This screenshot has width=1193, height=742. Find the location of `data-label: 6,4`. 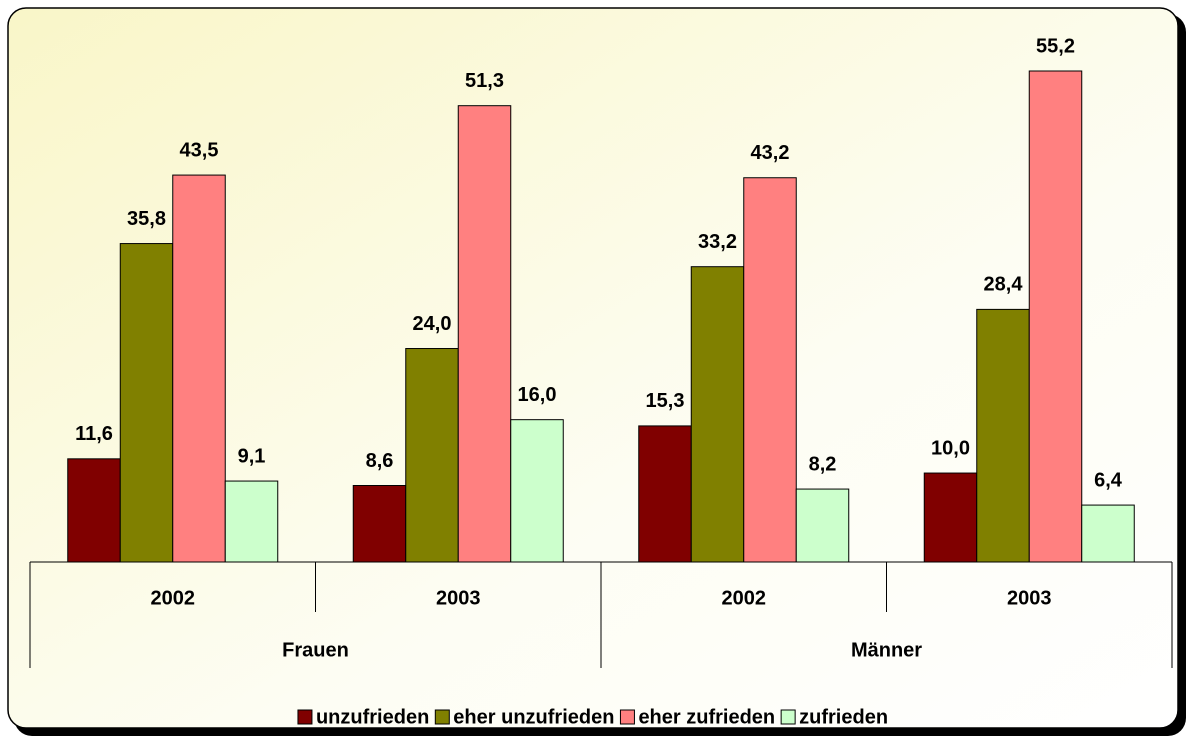

data-label: 6,4 is located at coordinates (1108, 480).